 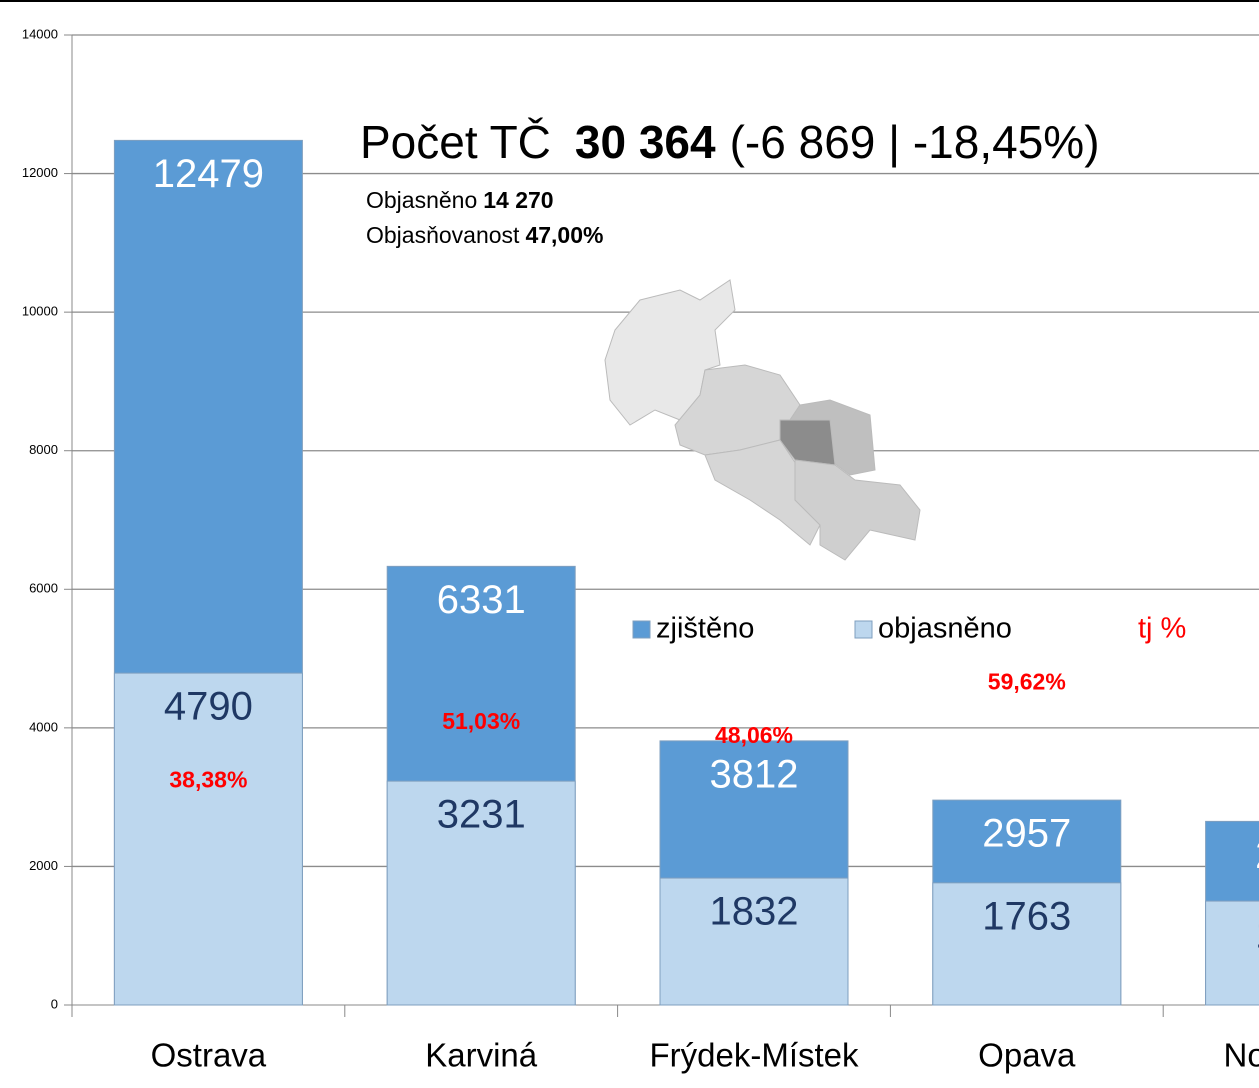 I want to click on title-value: 30 364, so click(x=645, y=142).